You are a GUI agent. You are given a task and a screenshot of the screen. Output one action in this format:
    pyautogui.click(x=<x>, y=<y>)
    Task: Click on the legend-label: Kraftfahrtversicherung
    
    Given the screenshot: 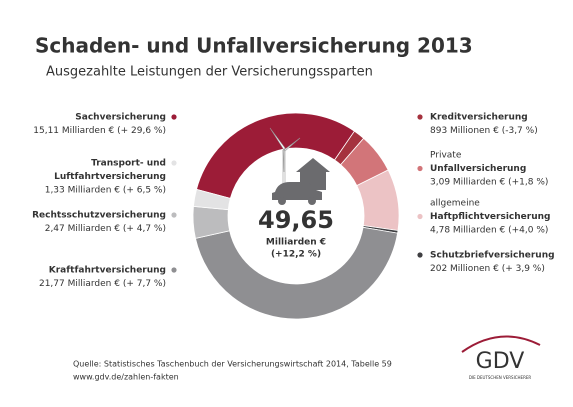 What is the action you would take?
    pyautogui.click(x=107, y=271)
    